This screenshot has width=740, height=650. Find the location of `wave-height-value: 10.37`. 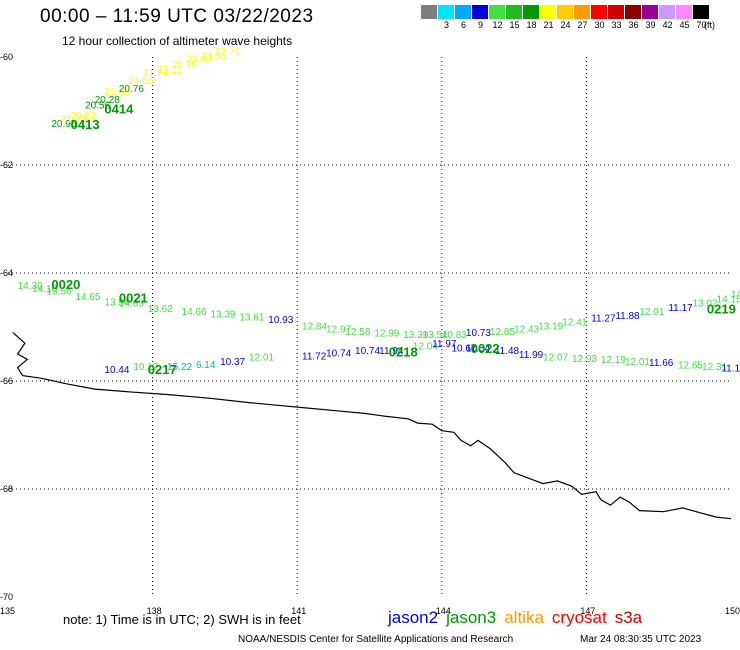

wave-height-value: 10.37 is located at coordinates (232, 362).